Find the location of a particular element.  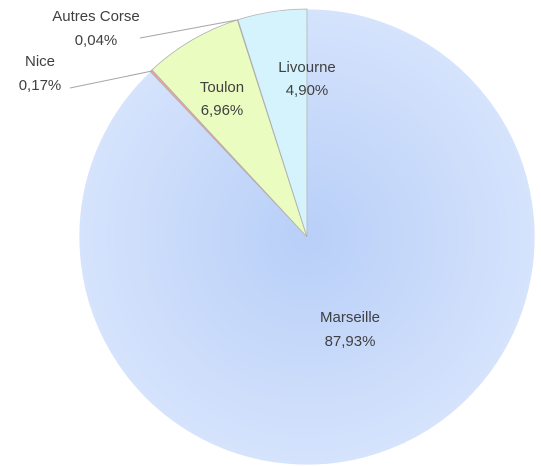

slice-label: Livourne is located at coordinates (307, 67).